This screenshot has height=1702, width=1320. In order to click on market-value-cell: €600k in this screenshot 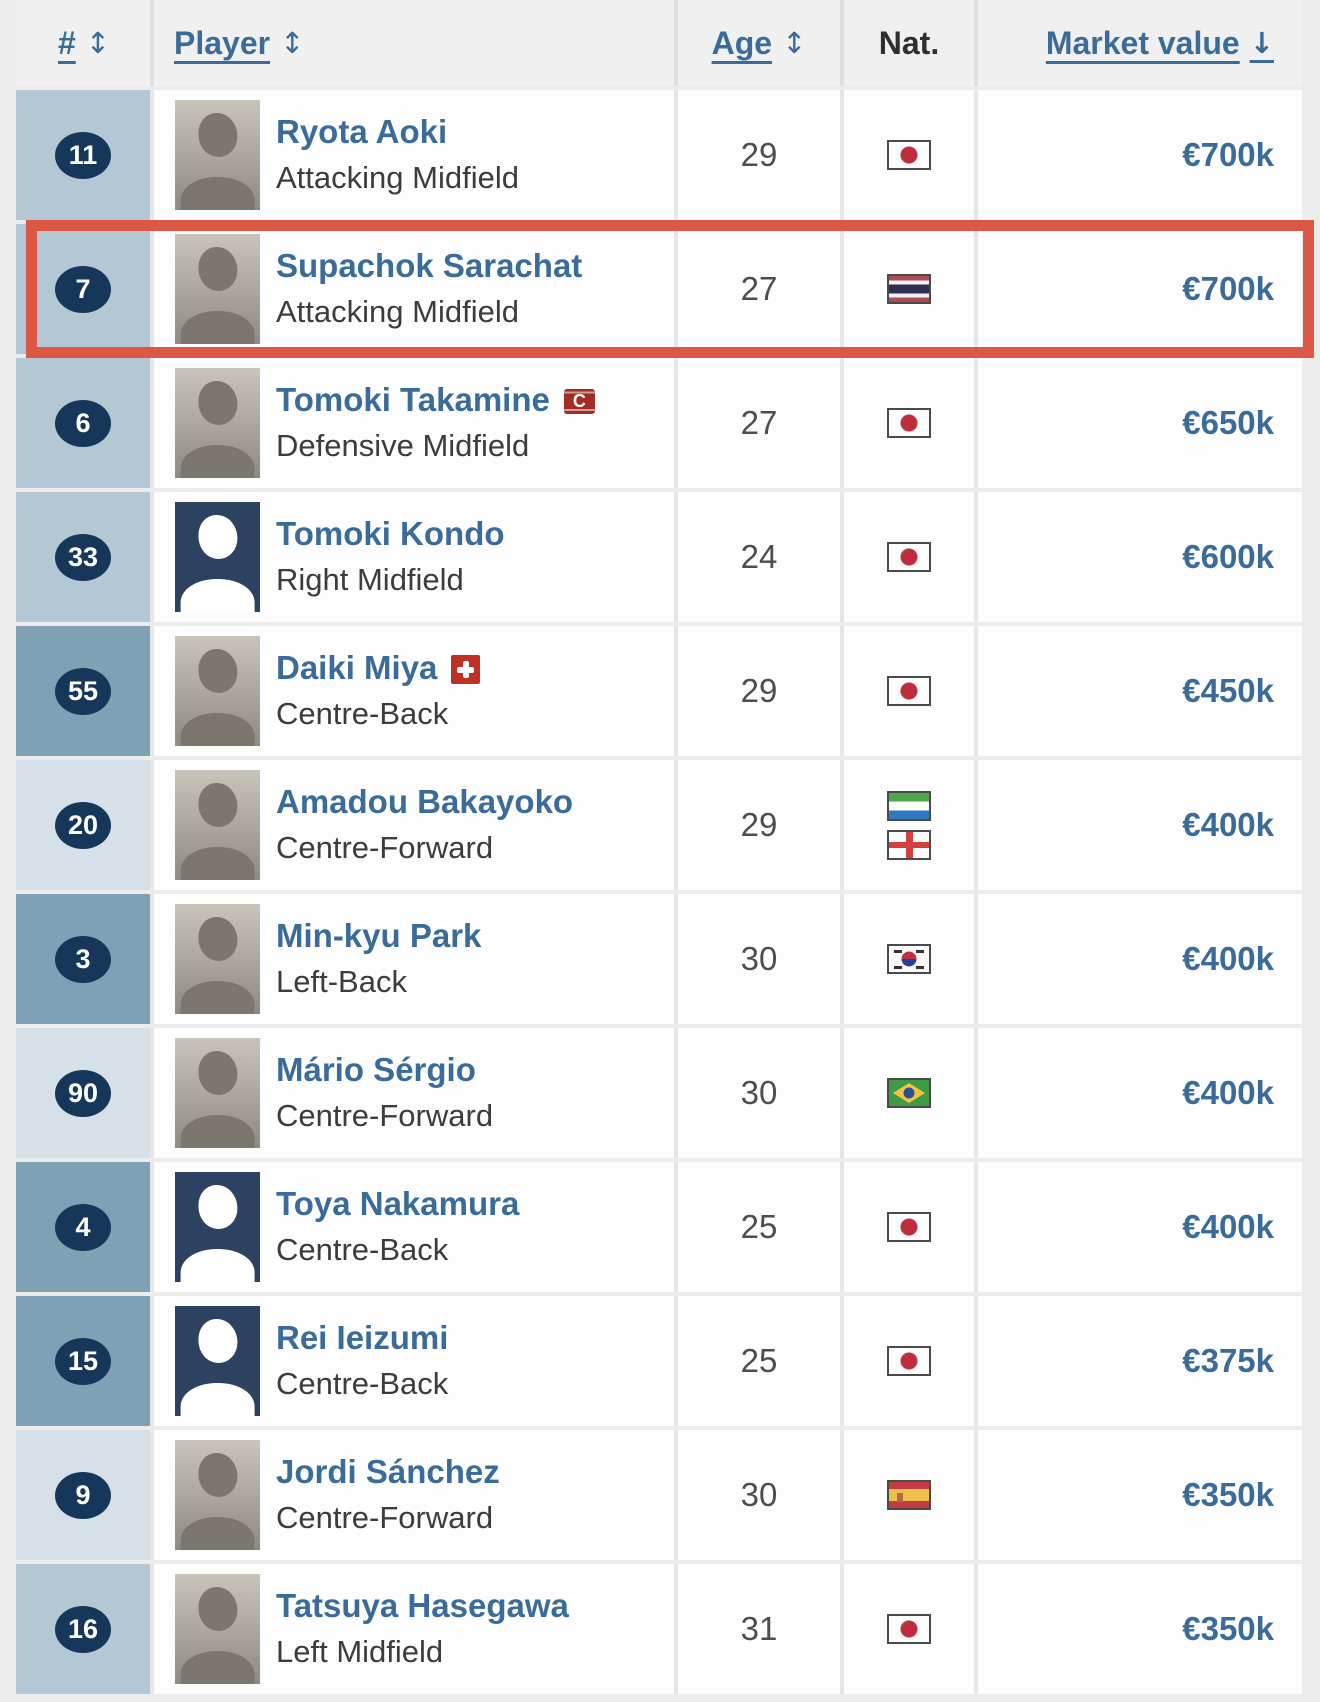, I will do `click(1140, 557)`.